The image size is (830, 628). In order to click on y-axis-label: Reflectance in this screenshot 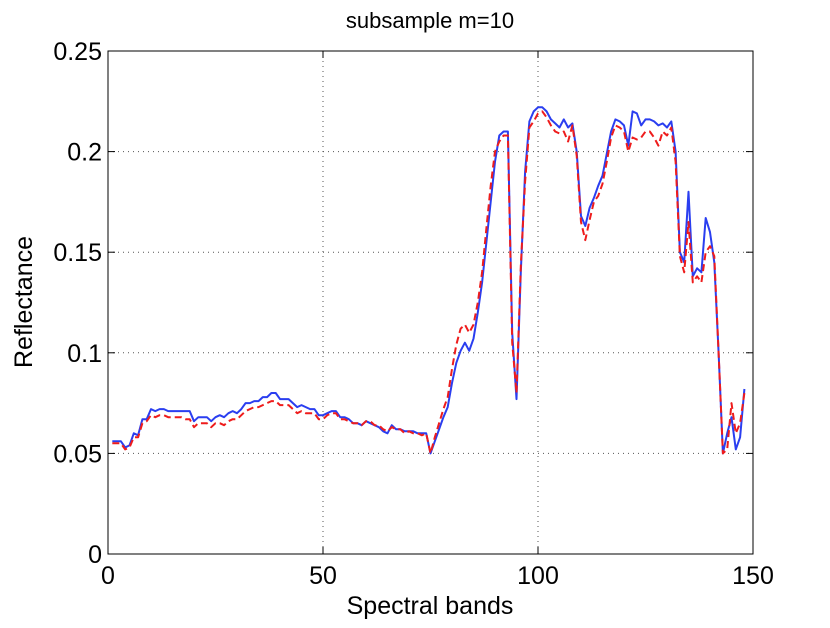, I will do `click(24, 302)`.